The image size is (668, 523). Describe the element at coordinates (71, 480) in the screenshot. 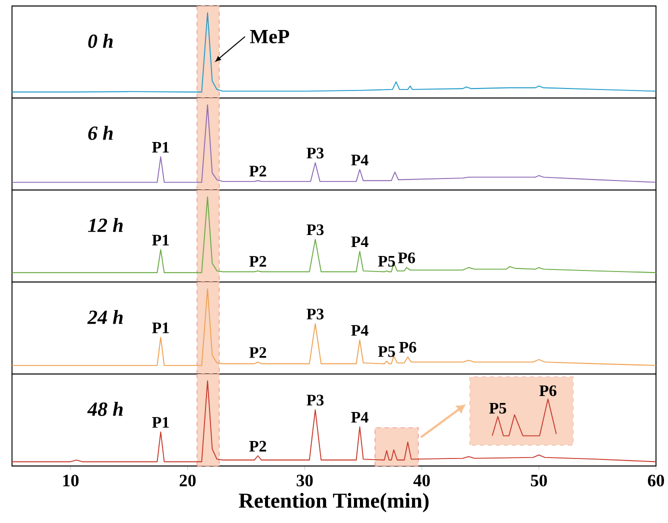

I see `x-tick-label: 10` at that location.